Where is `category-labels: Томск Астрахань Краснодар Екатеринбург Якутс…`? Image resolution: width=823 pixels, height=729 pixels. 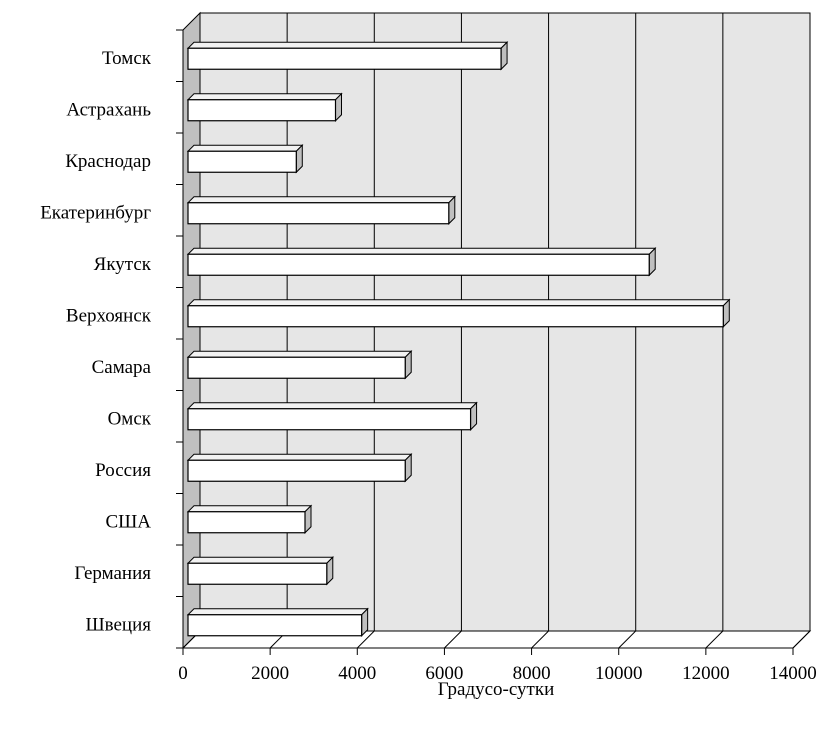 category-labels: Томск Астрахань Краснодар Екатеринбург Якутс… is located at coordinates (111, 339).